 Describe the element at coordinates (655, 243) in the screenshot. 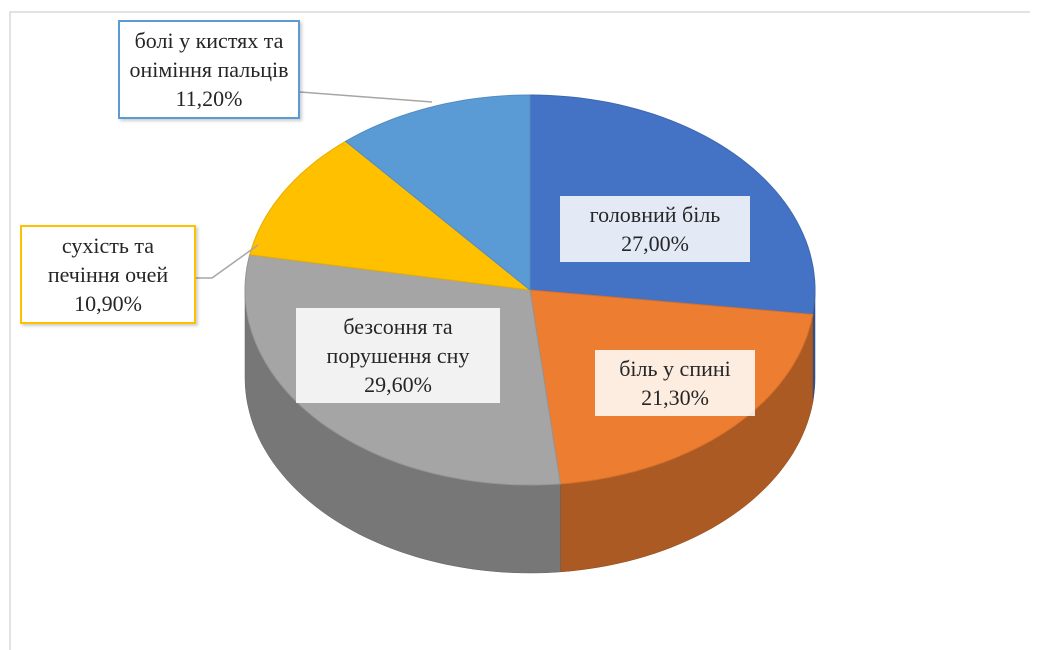

I see `label-value: 27,00%` at that location.